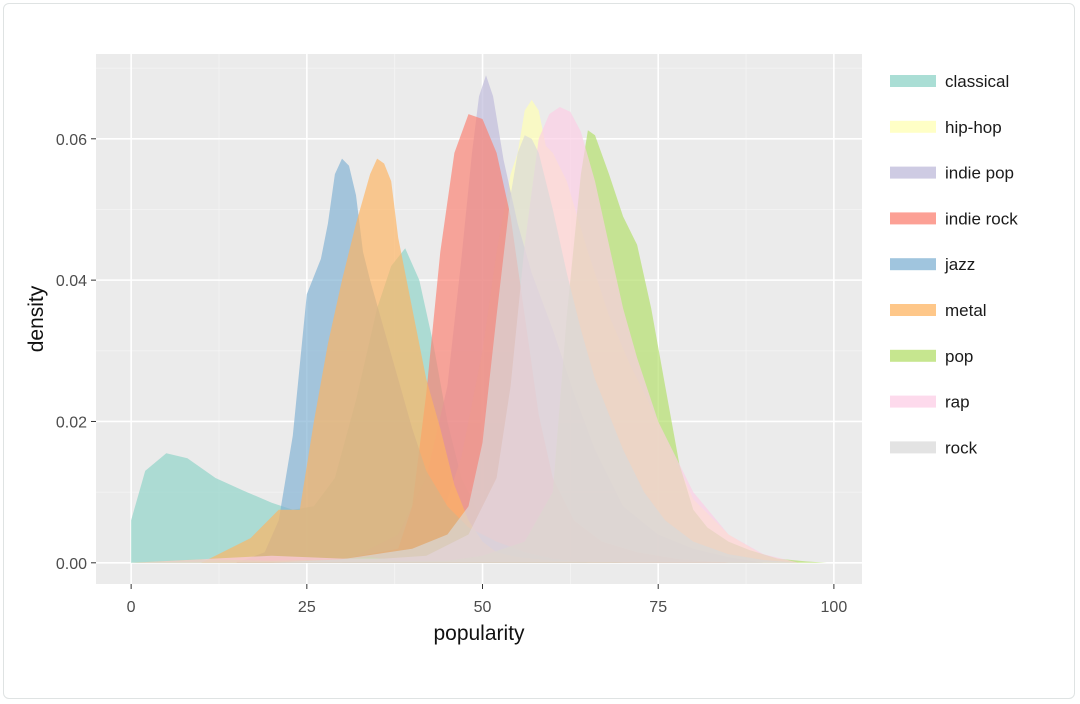 This screenshot has height=704, width=1080. What do you see at coordinates (979, 173) in the screenshot?
I see `legend-label: indie pop` at bounding box center [979, 173].